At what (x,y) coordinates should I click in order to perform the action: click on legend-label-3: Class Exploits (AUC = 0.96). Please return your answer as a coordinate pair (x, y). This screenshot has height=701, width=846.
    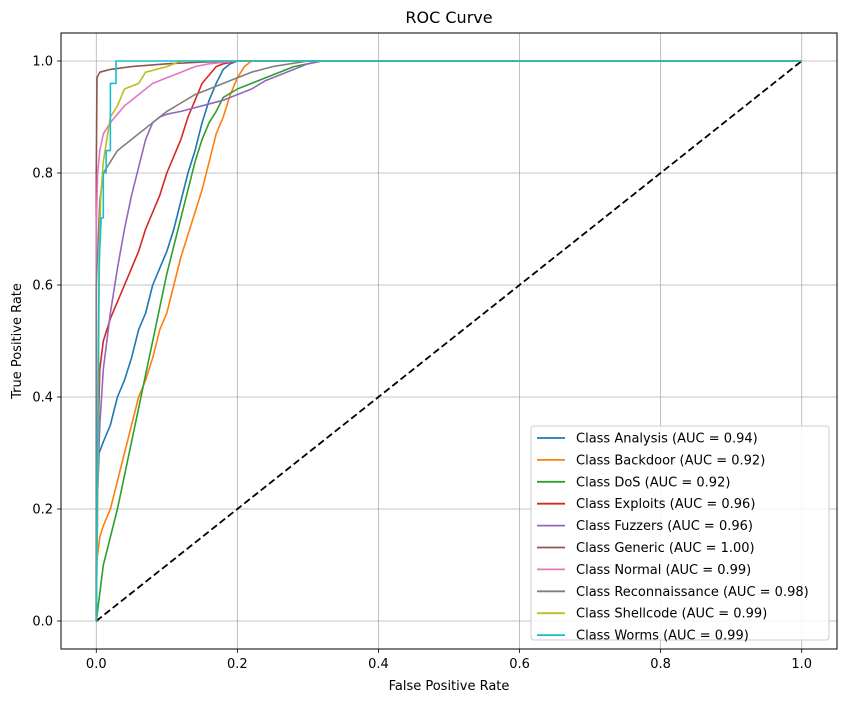
    Looking at the image, I should click on (665, 504).